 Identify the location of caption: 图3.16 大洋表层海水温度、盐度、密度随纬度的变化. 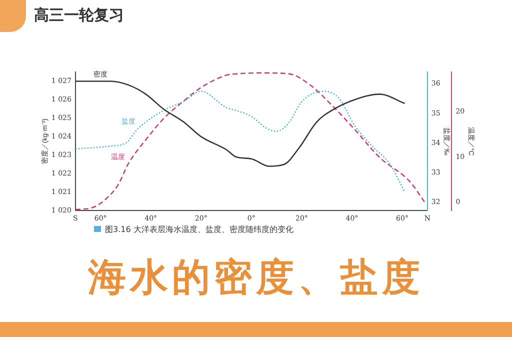
(199, 229).